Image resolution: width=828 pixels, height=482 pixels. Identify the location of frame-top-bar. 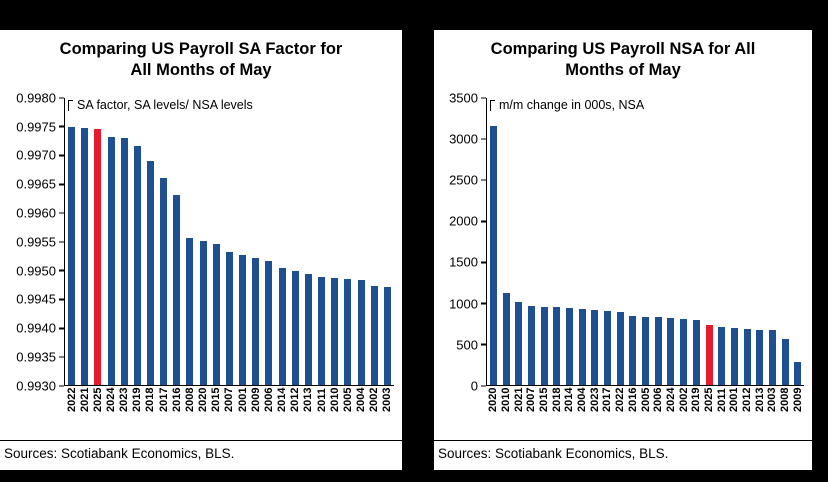
(414, 15).